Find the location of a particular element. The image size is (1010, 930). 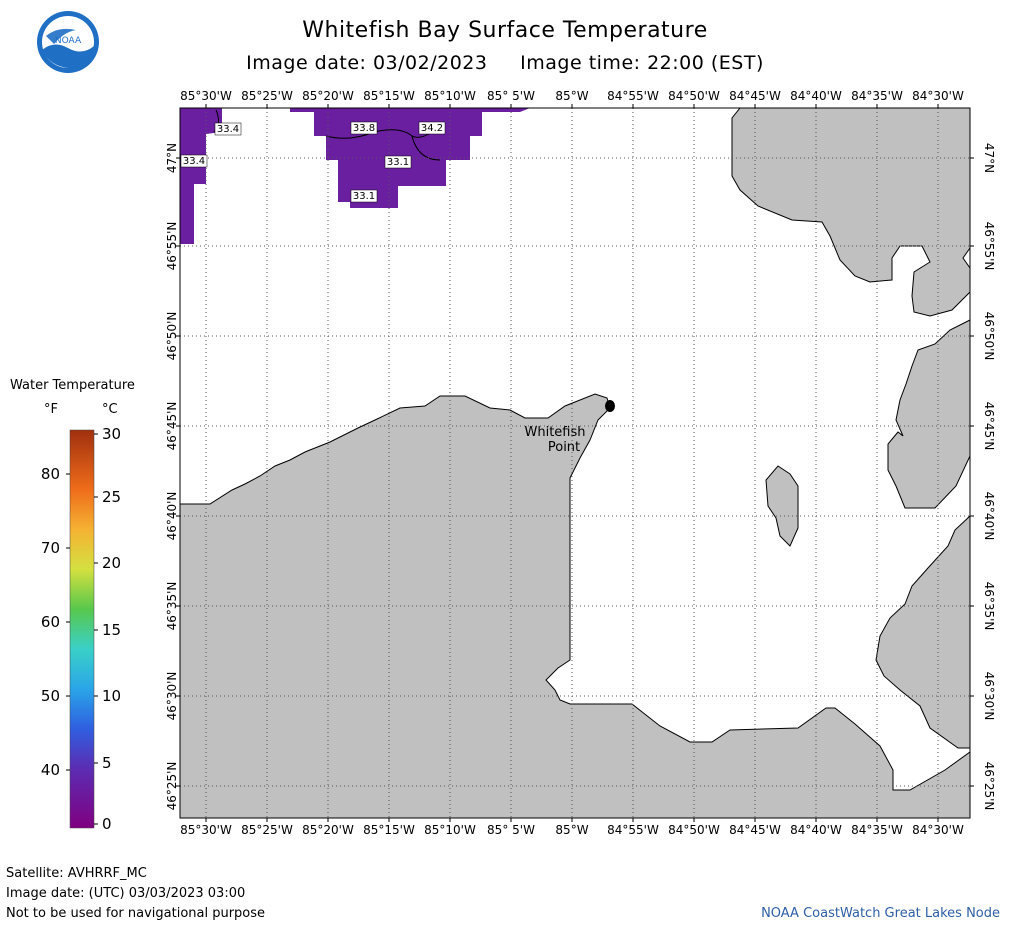

lon-label-bottom: 85°10'W is located at coordinates (450, 830).